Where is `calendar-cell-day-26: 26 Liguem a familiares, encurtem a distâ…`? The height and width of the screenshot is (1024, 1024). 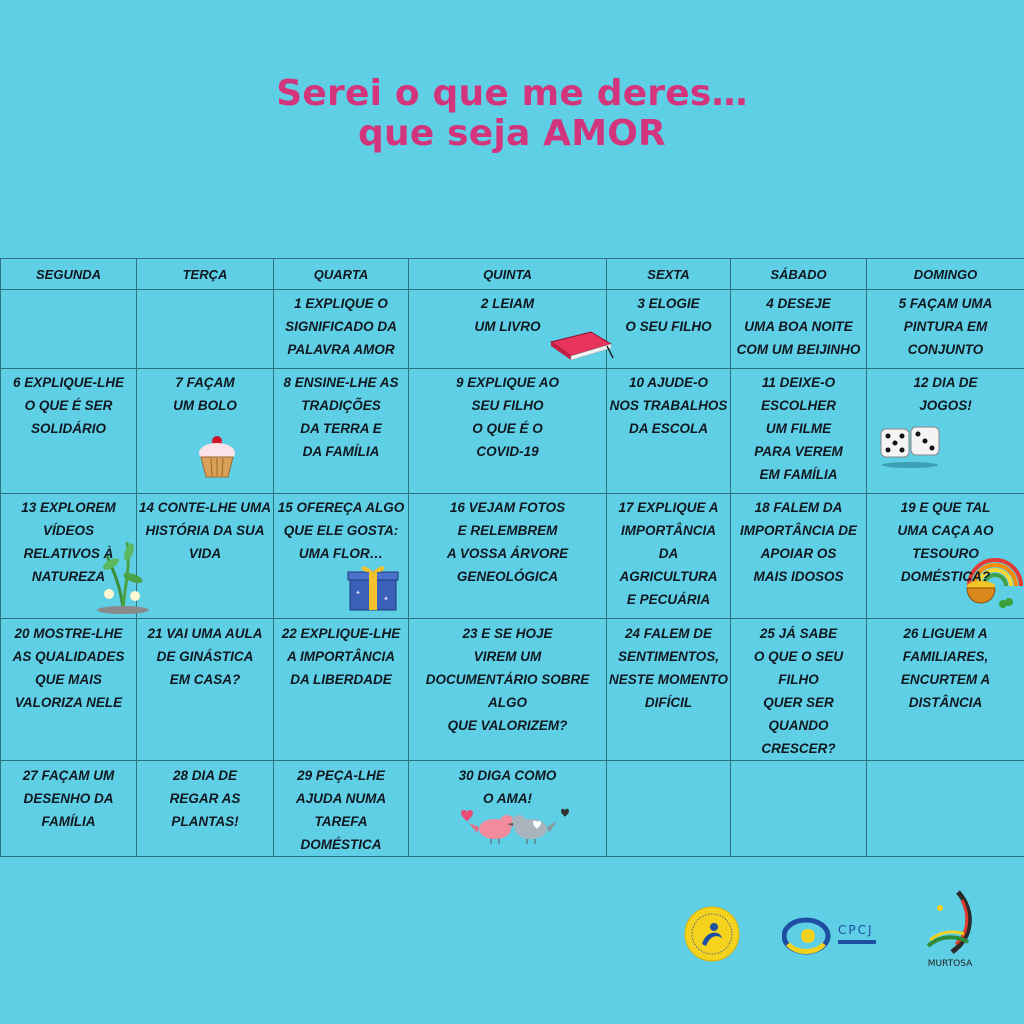 calendar-cell-day-26: 26 Liguem a familiares, encurtem a distâ… is located at coordinates (945, 689).